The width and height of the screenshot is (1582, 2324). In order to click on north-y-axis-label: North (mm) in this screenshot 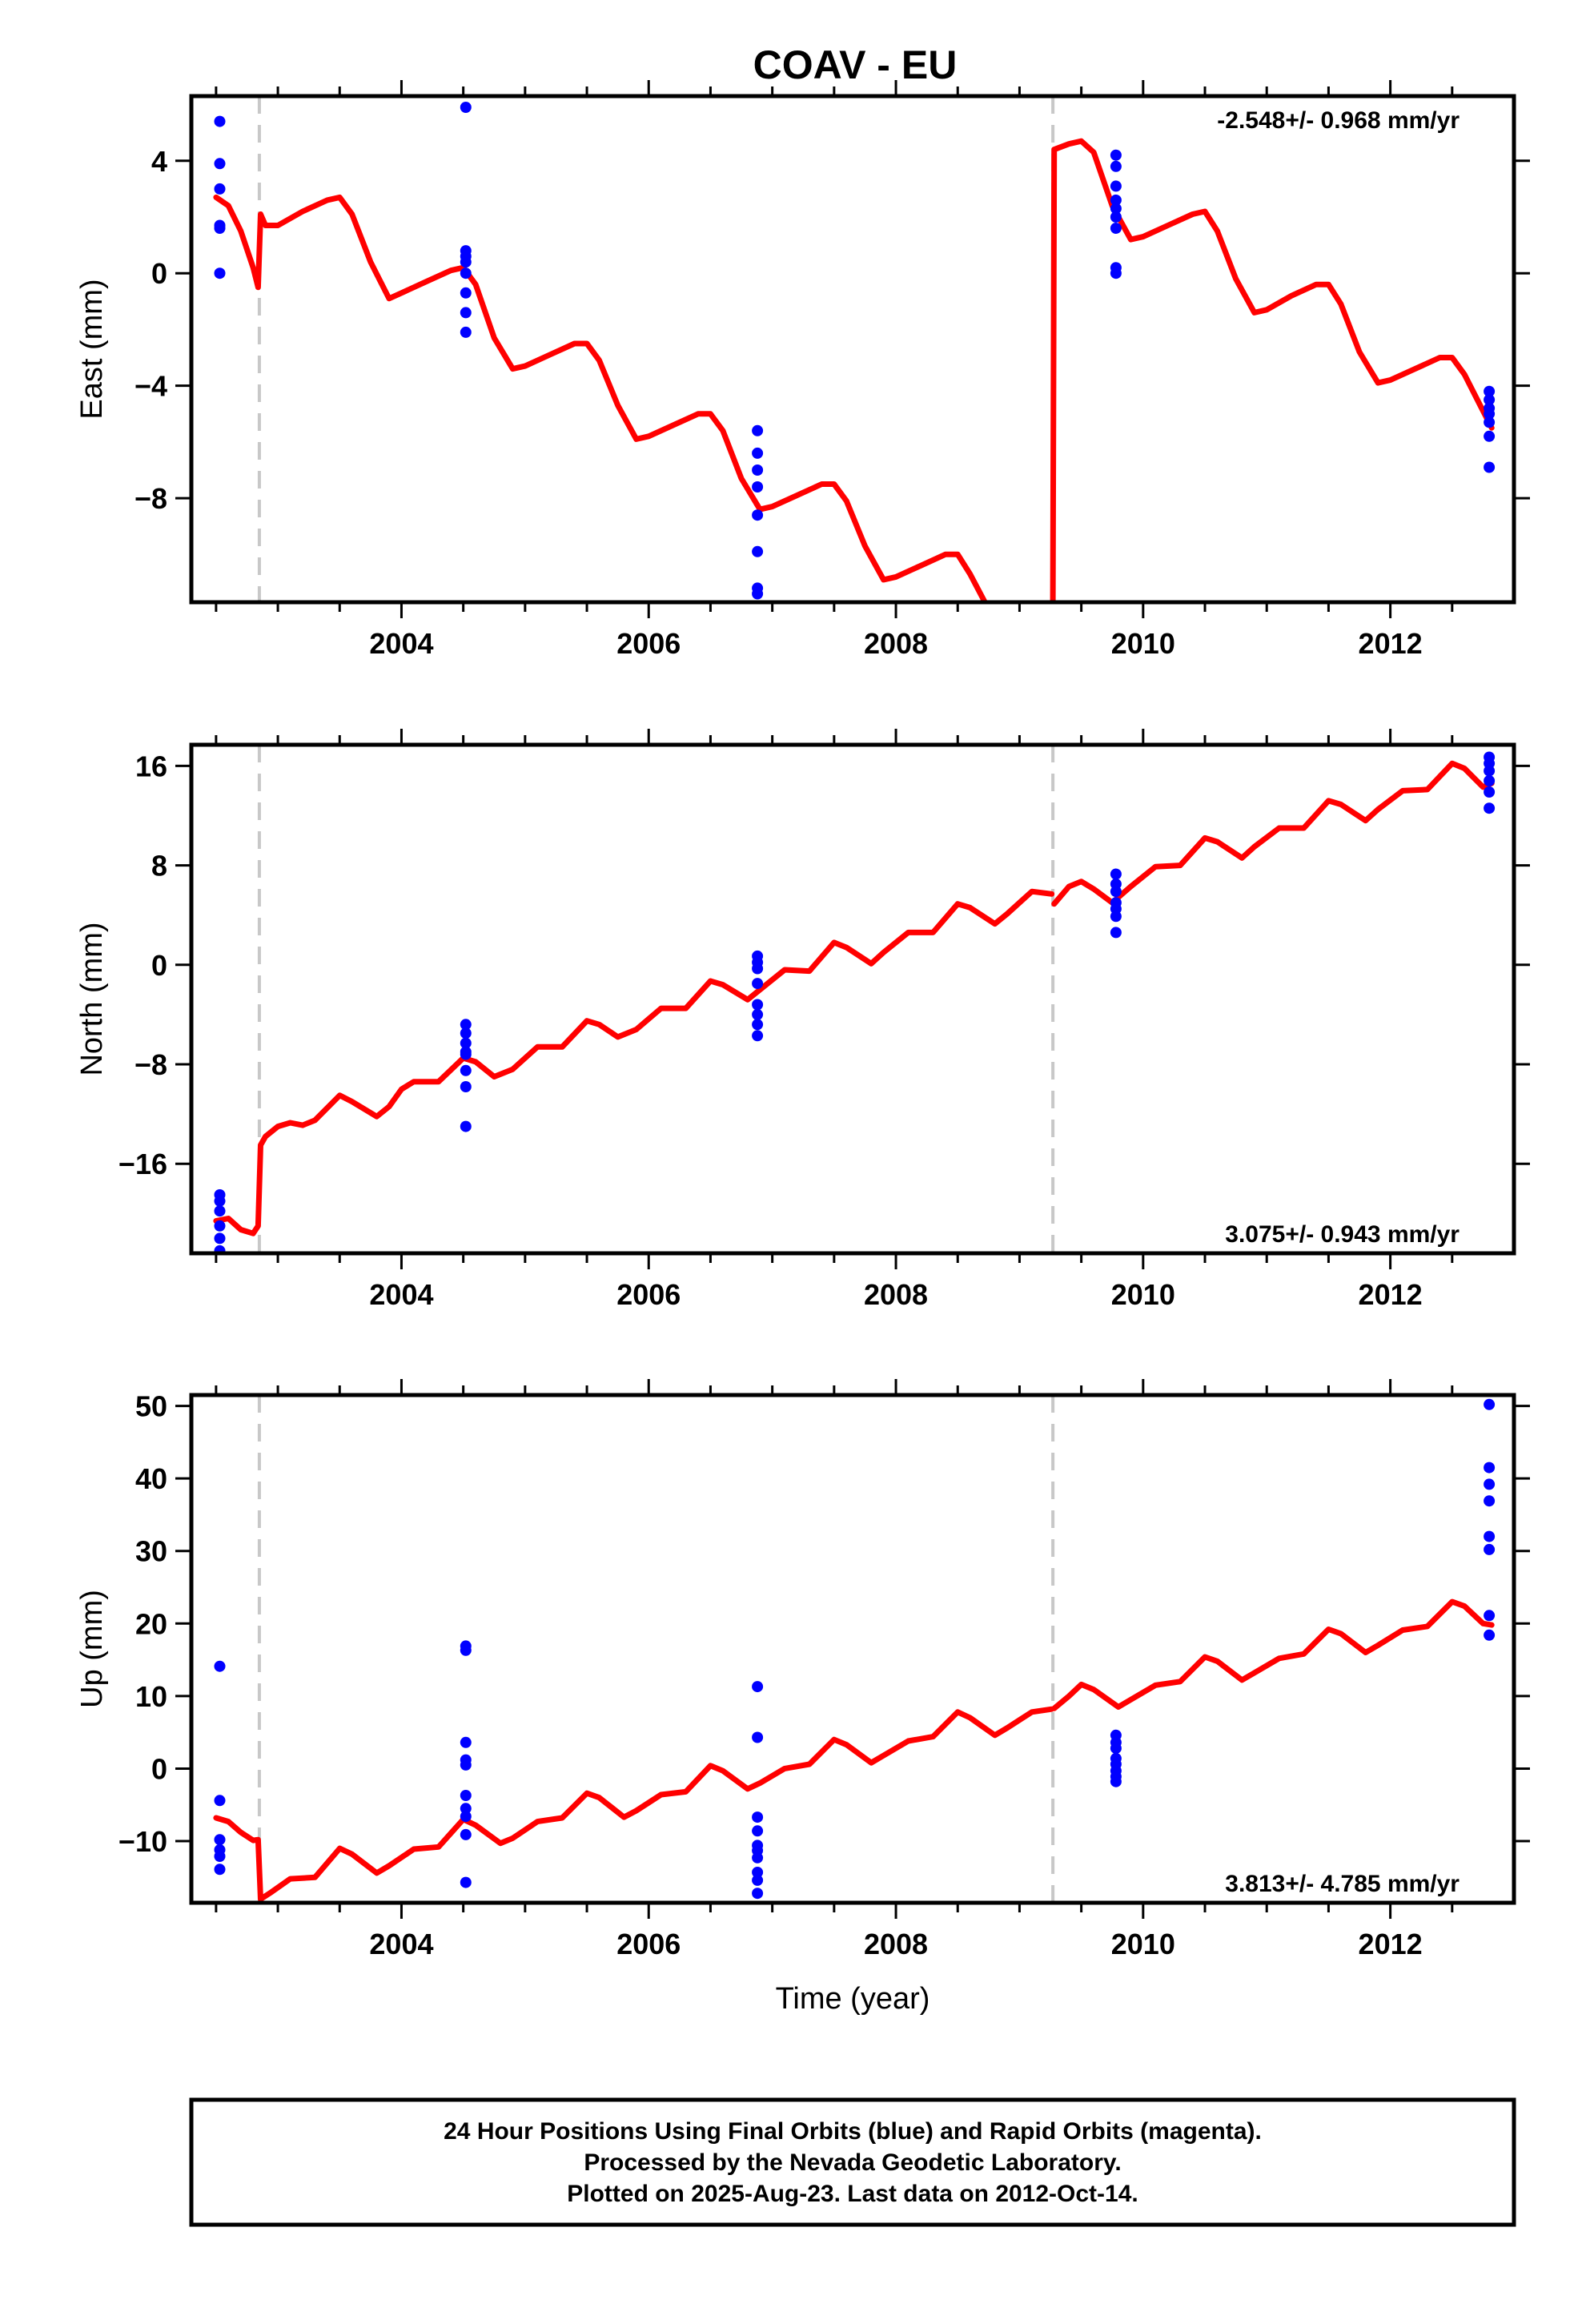, I will do `click(92, 999)`.